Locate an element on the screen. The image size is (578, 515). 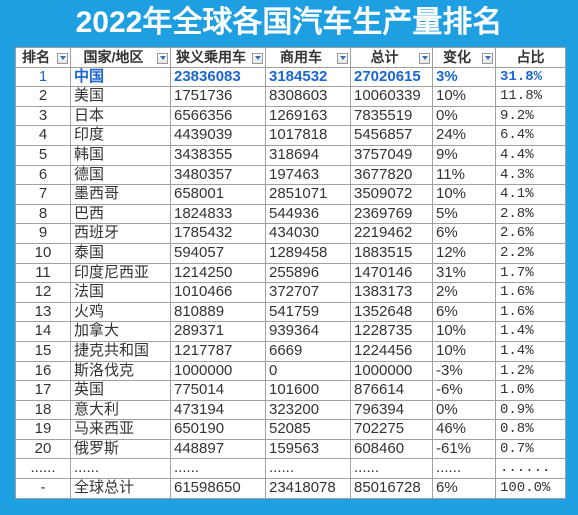
change-cell: 24% is located at coordinates (464, 136).